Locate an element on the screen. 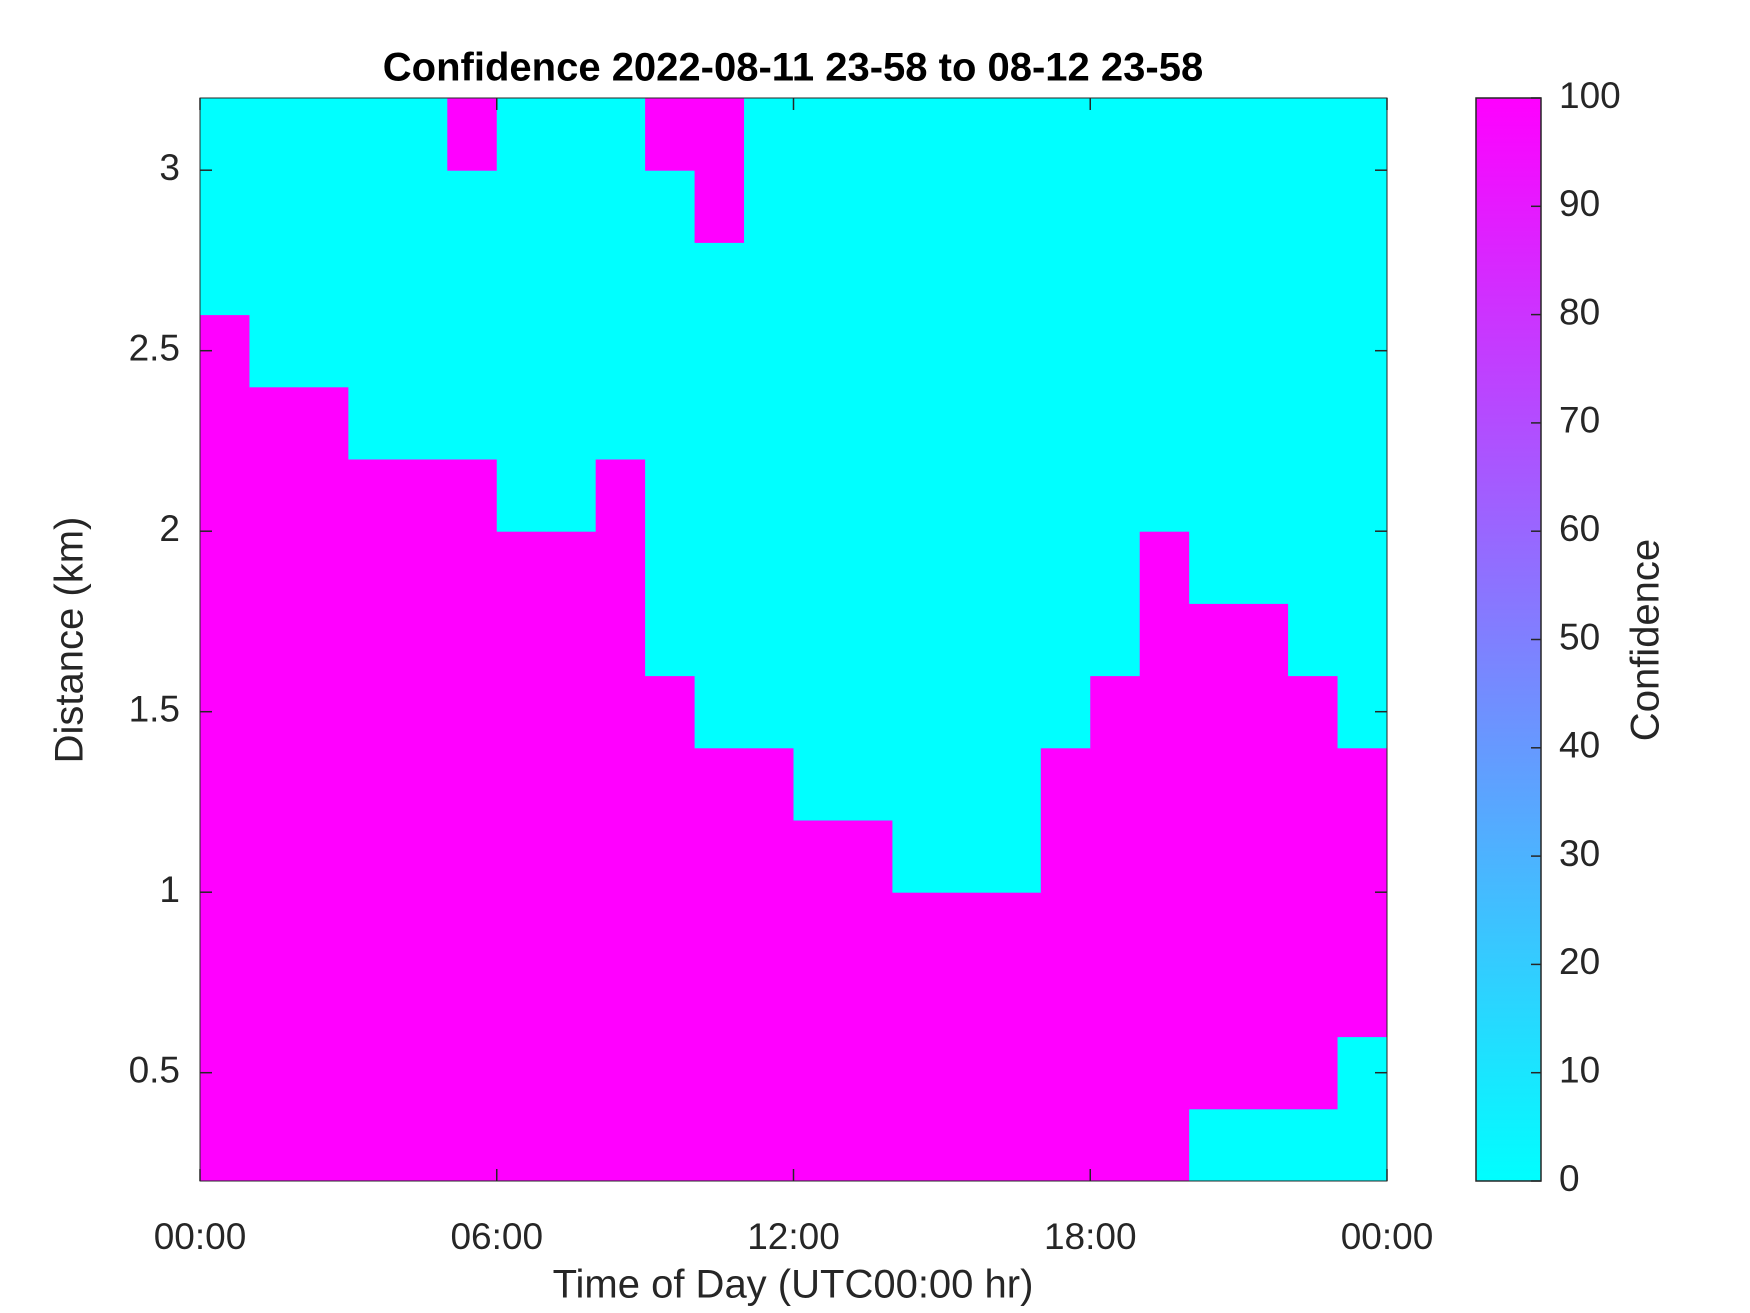  y-axis-label: Distance (km) is located at coordinates (70, 640).